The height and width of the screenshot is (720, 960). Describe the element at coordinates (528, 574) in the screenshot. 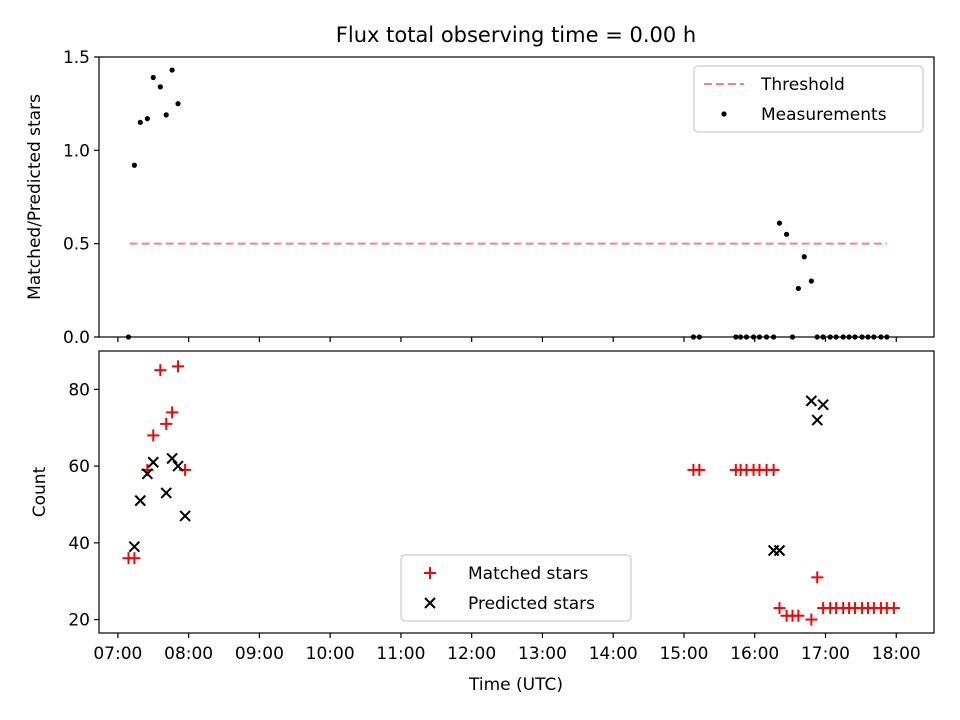

I see `legend-matched-label: Matched stars` at that location.